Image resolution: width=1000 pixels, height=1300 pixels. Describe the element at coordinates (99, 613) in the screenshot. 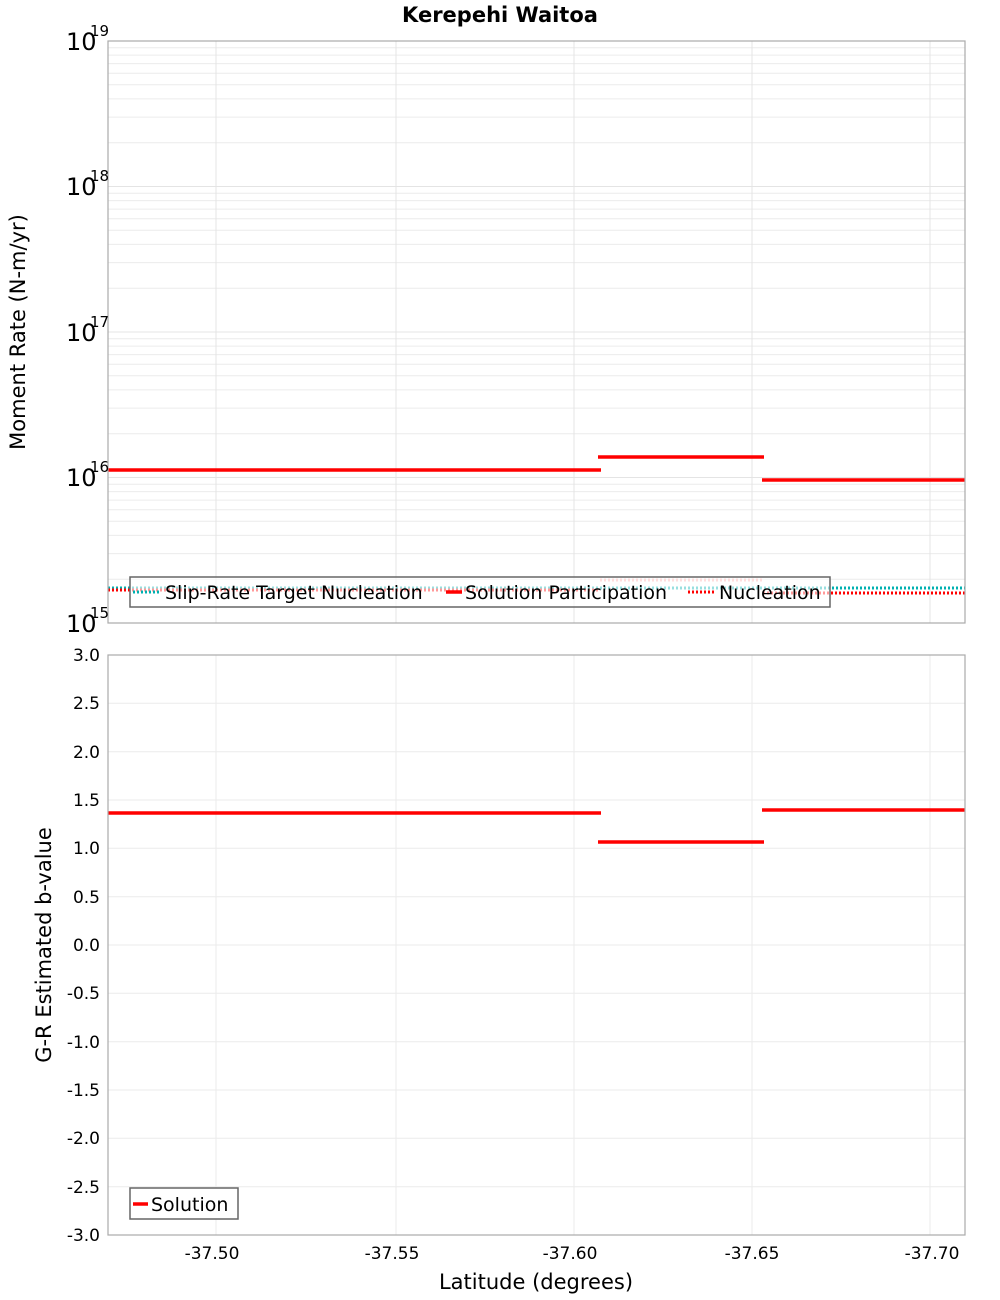

I see `y-tick-exp: 15` at that location.